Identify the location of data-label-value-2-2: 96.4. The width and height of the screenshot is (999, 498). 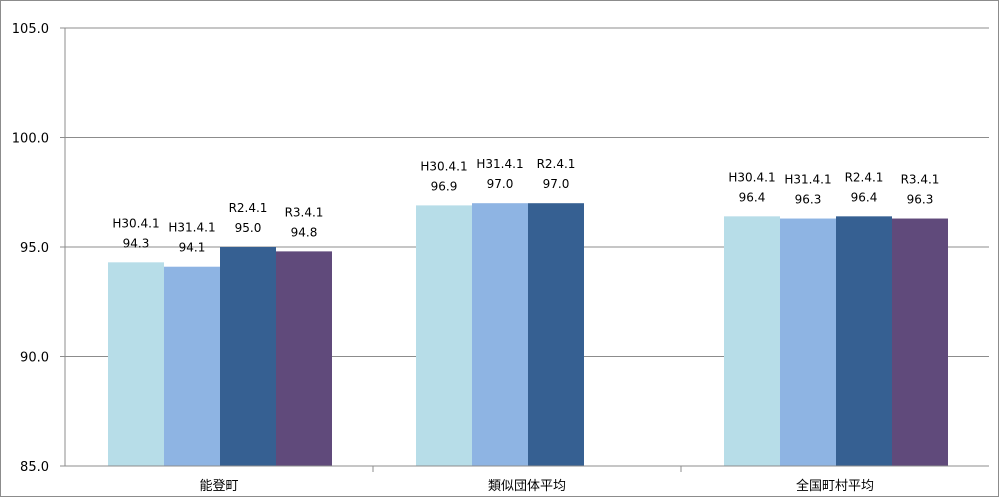
(864, 197).